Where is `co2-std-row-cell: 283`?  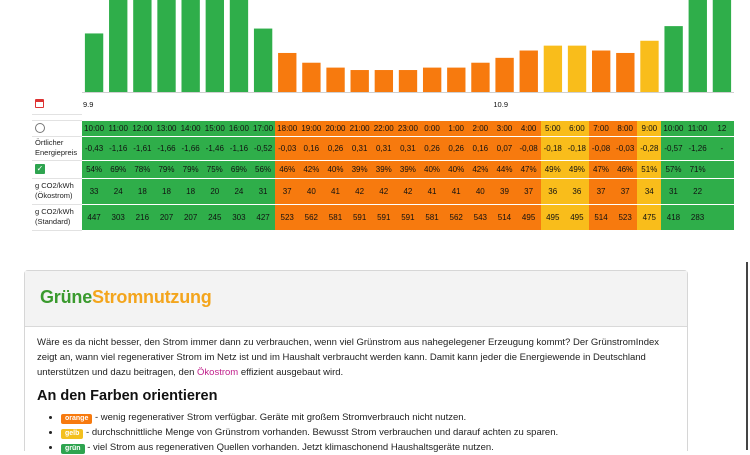
co2-std-row-cell: 283 is located at coordinates (697, 217).